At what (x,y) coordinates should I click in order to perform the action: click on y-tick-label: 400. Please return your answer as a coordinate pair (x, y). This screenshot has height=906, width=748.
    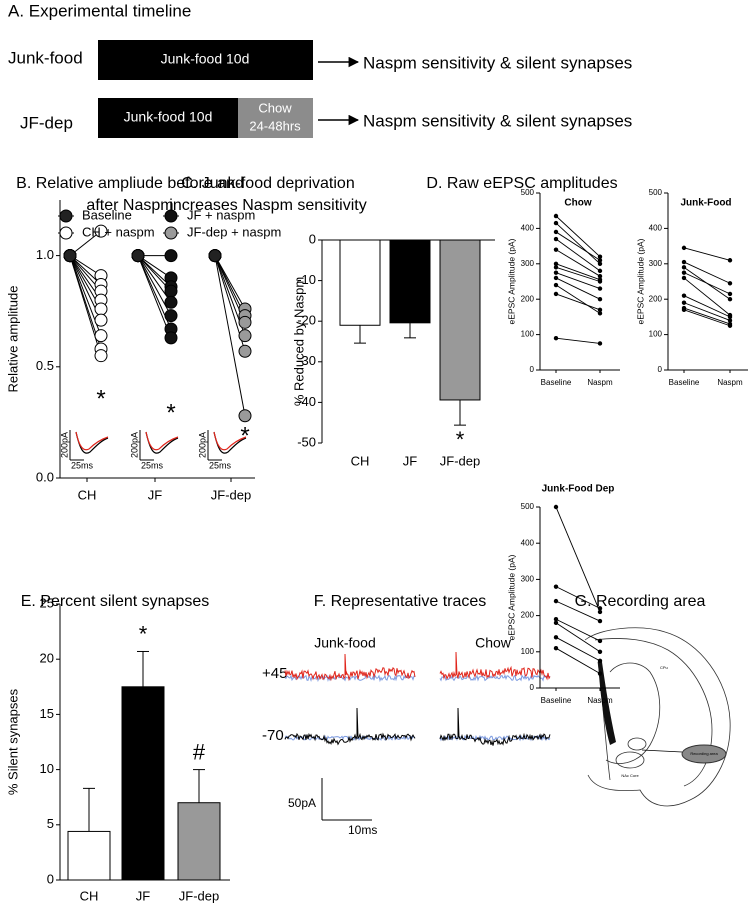
    Looking at the image, I should click on (528, 542).